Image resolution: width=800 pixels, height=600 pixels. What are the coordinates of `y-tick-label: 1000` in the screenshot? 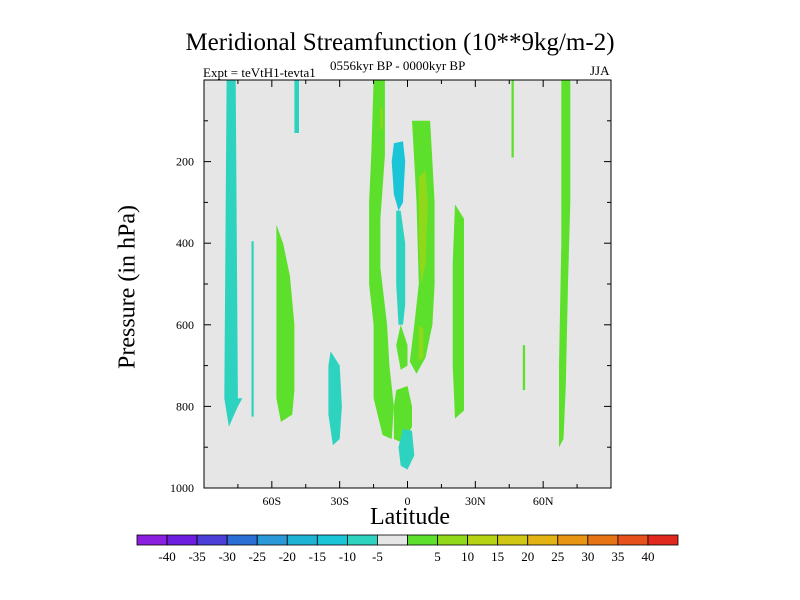 It's located at (182, 488).